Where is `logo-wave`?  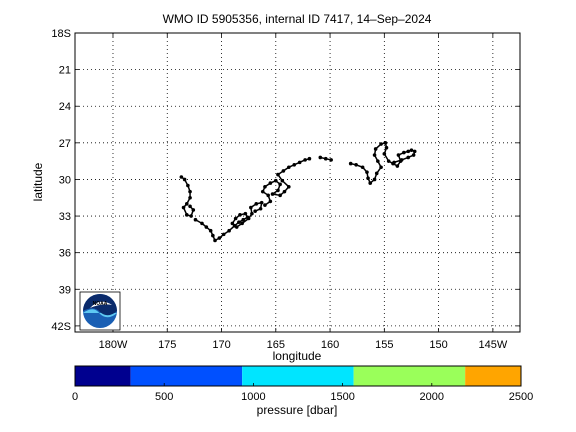 logo-wave is located at coordinates (100, 313).